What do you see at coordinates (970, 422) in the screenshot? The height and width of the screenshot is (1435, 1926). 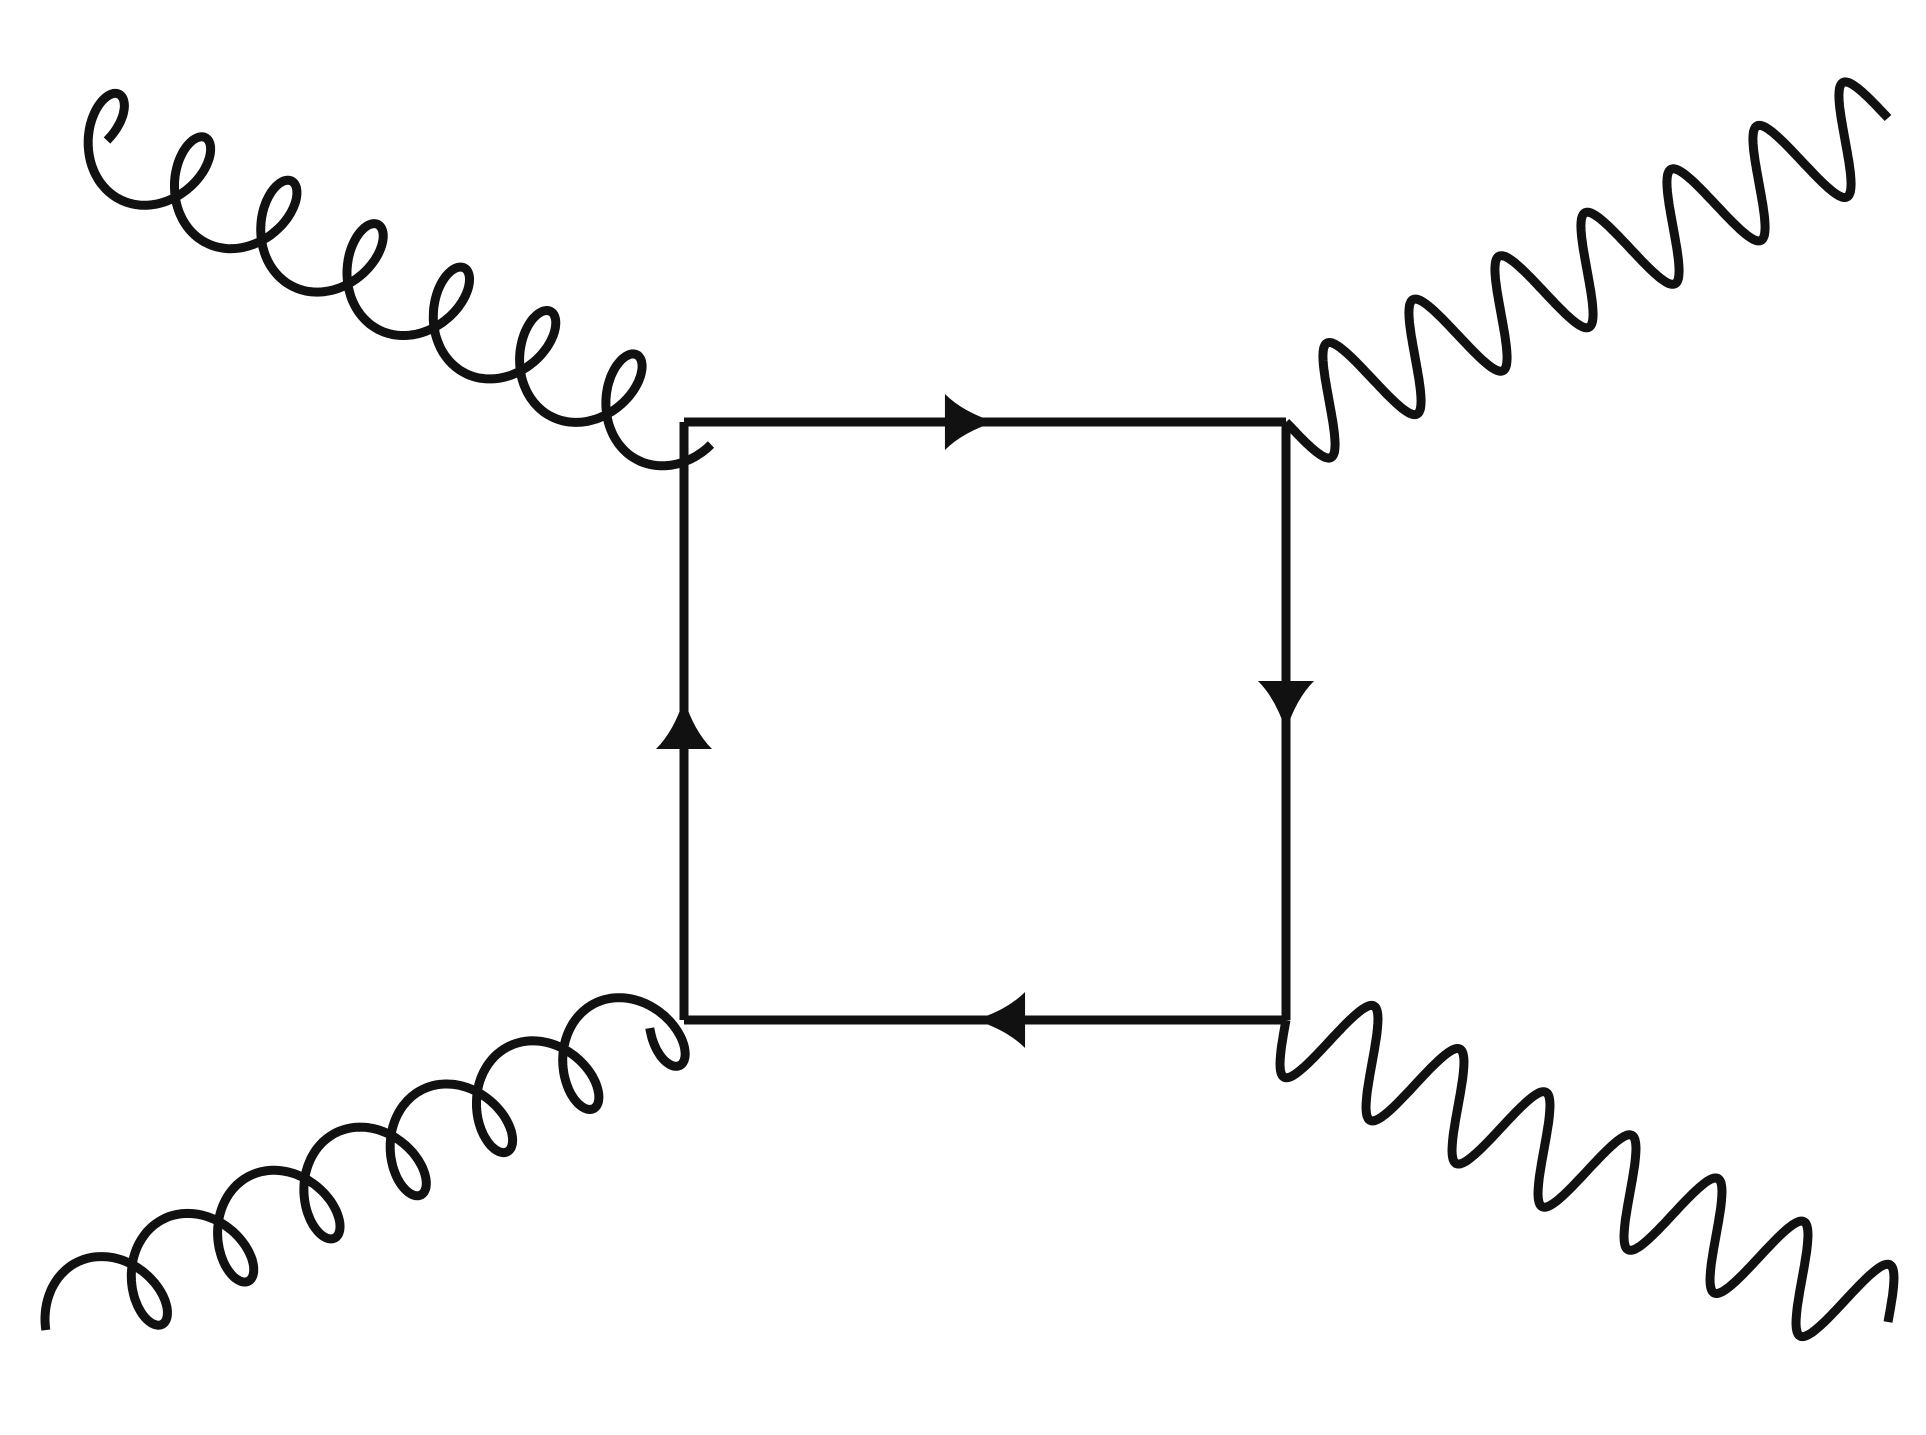 I see `fermion-arrow-right-icon` at bounding box center [970, 422].